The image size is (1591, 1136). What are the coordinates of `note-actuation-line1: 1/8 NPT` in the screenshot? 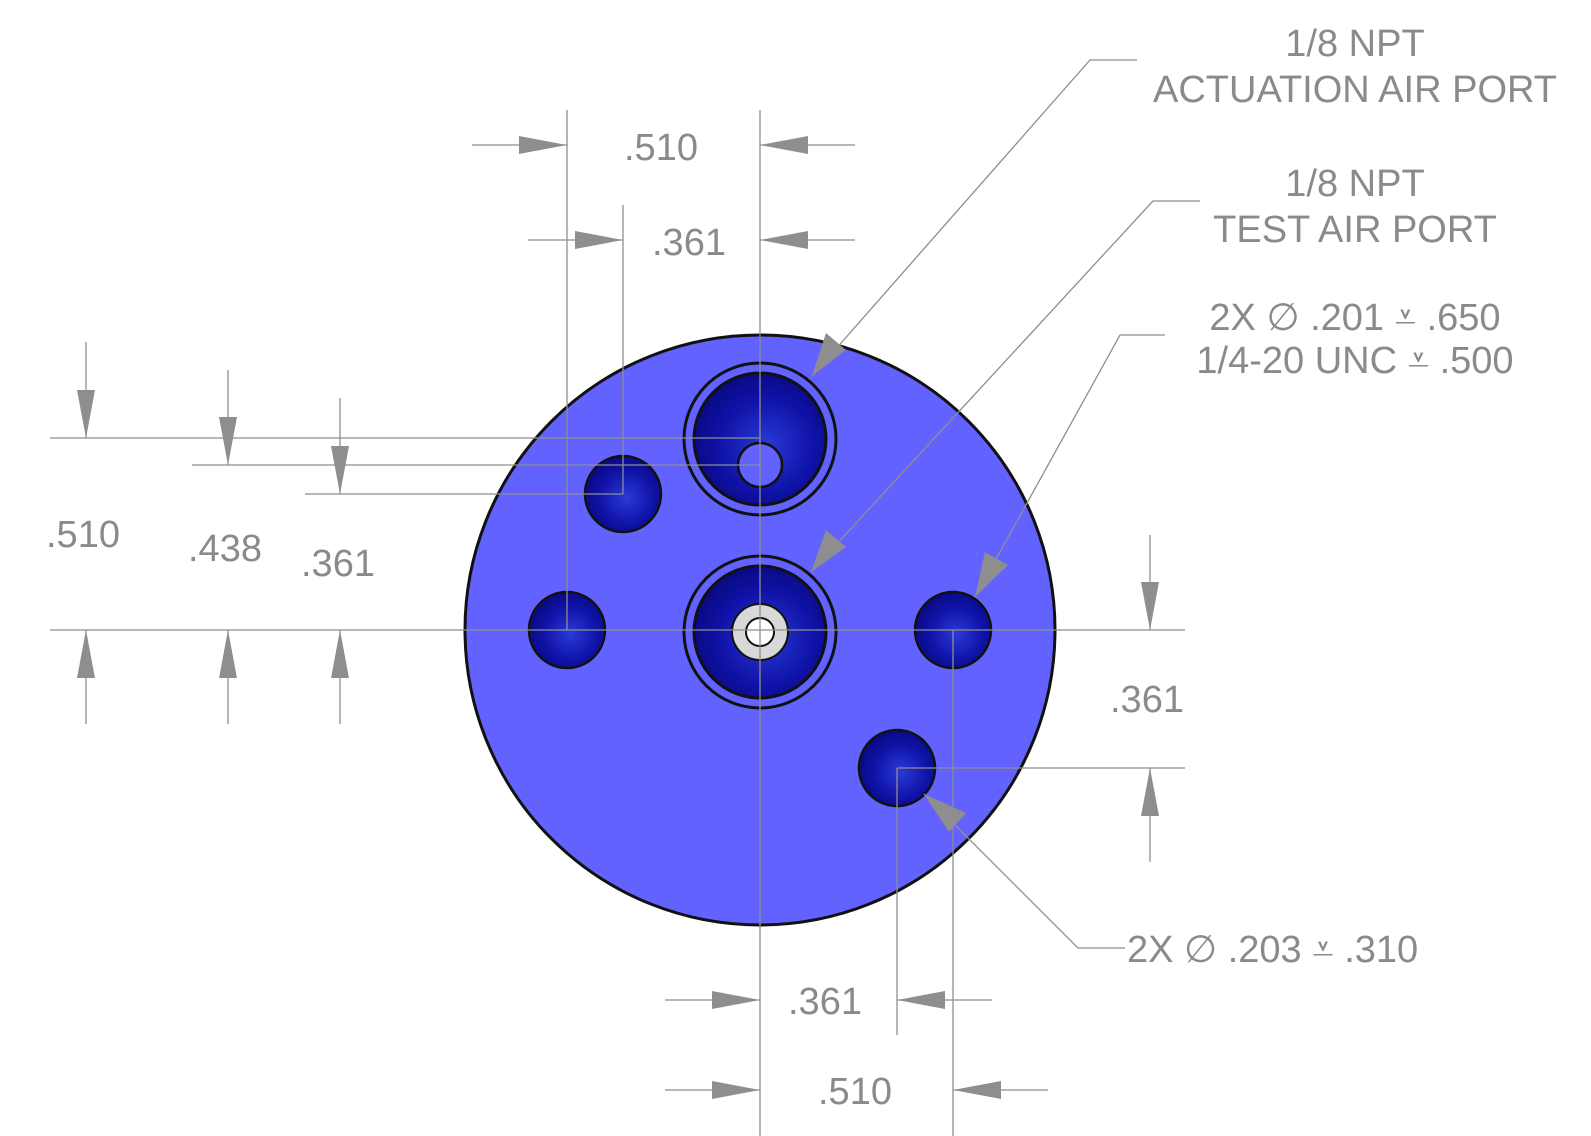 It's located at (1354, 44).